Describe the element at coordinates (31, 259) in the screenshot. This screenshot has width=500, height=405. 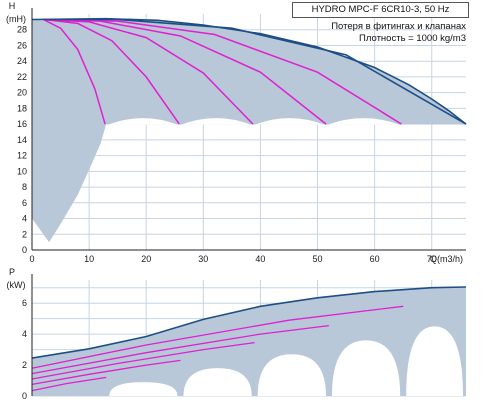
I see `head-x-tick-label: 0` at that location.